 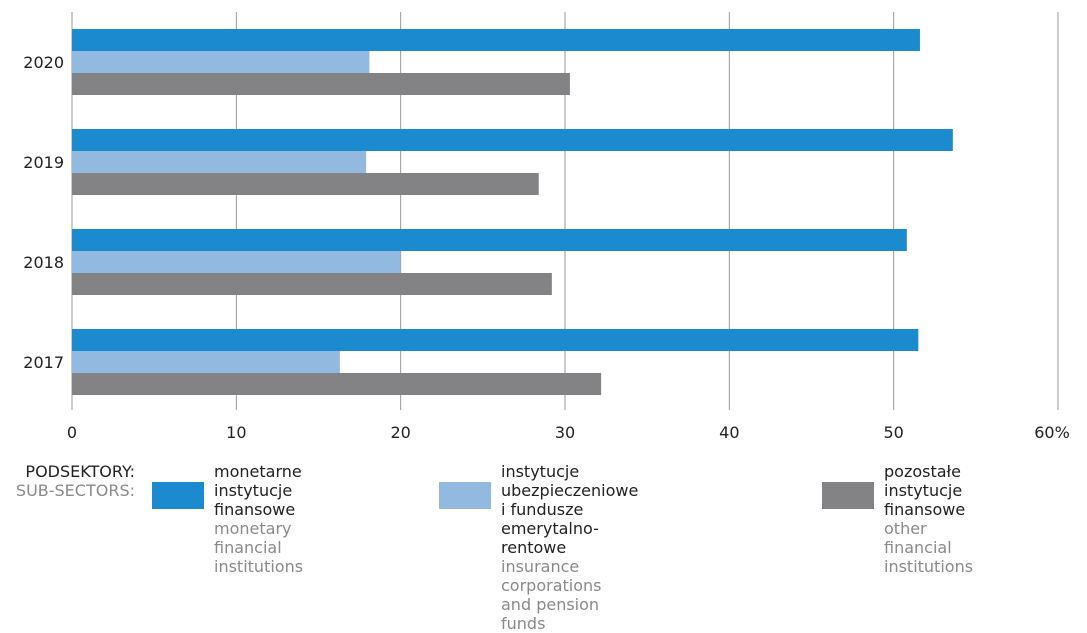 I want to click on legend-label-pl: instytucje ubezpieczeniowe, so click(x=570, y=481).